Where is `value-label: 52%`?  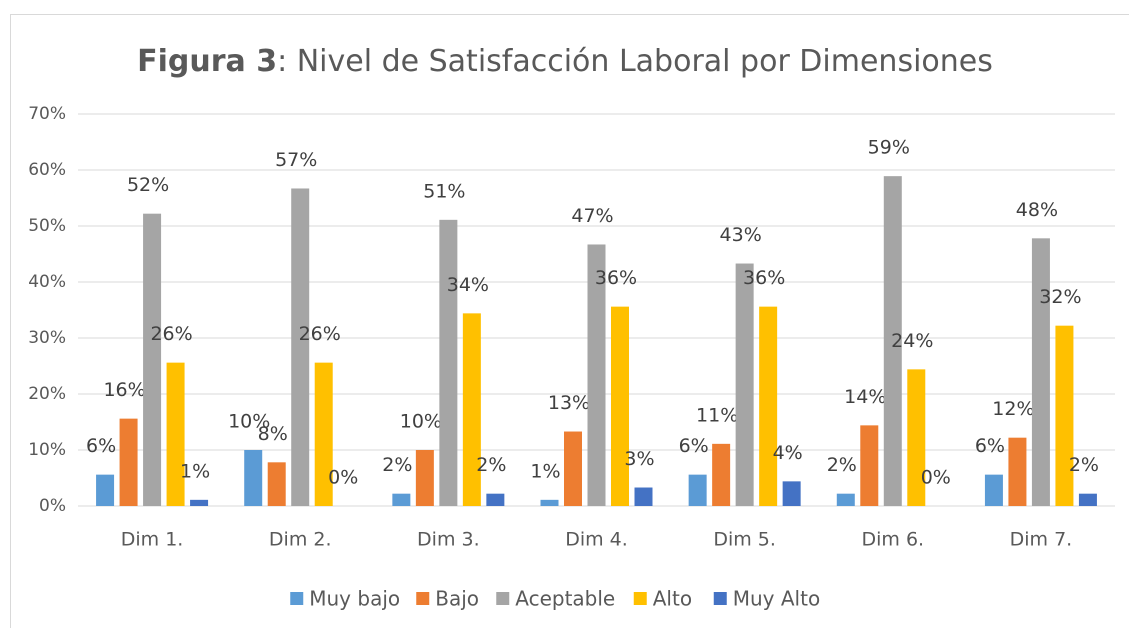
value-label: 52% is located at coordinates (148, 185).